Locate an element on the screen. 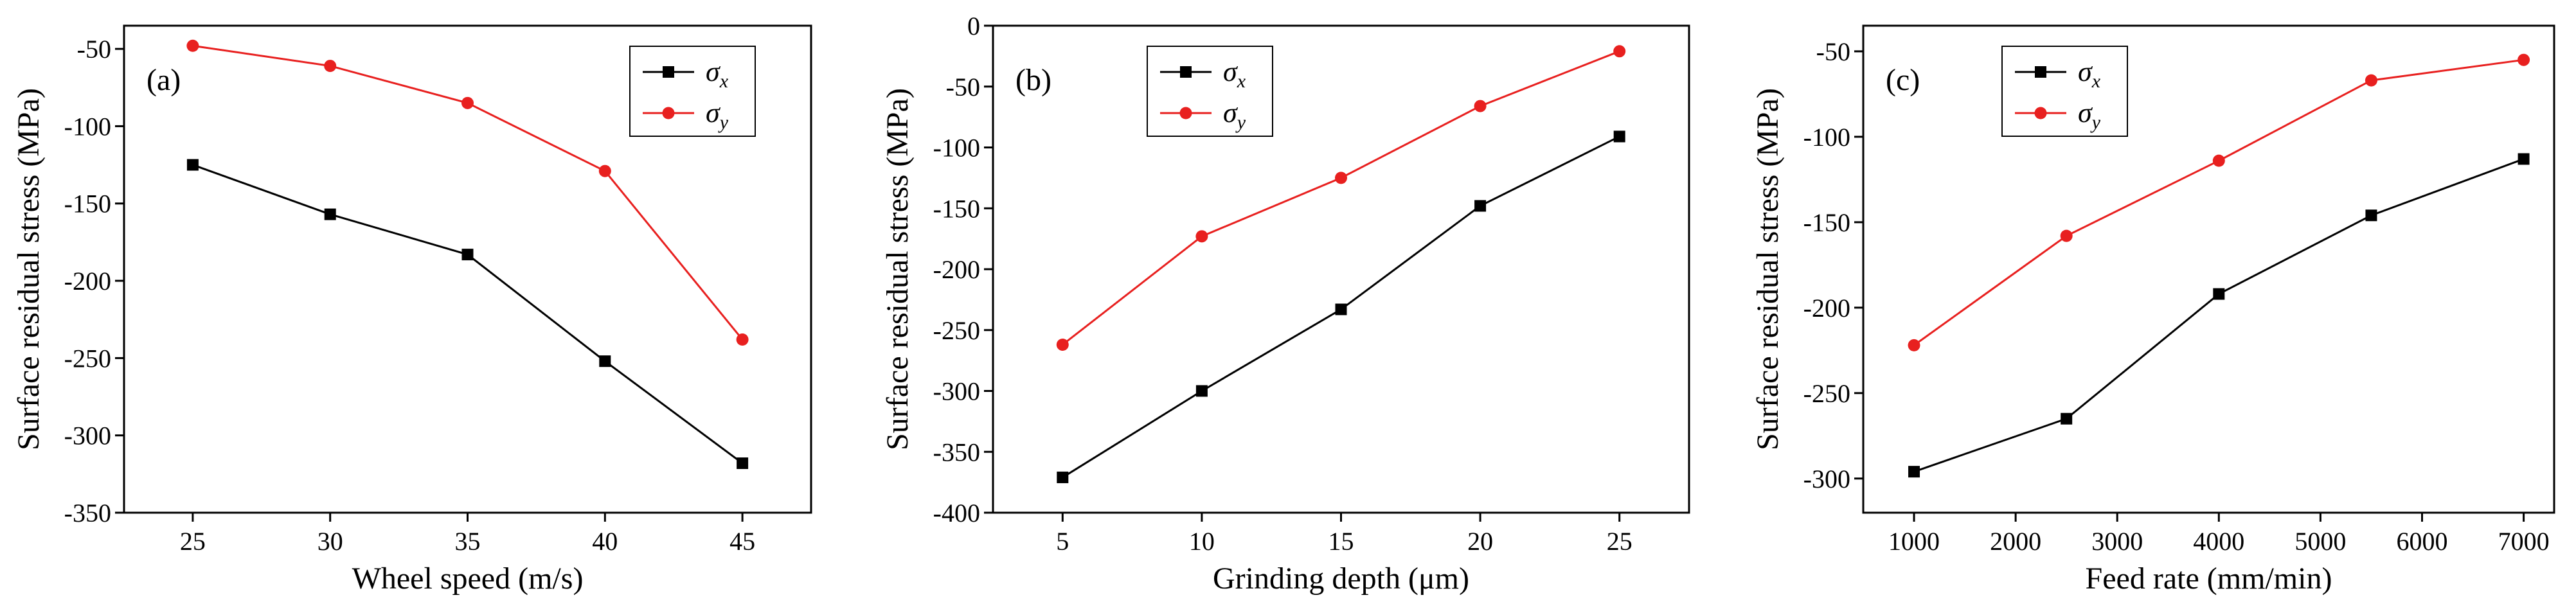 The height and width of the screenshot is (611, 2576). x-axis-label: Feed rate (mm/min) is located at coordinates (2209, 579).